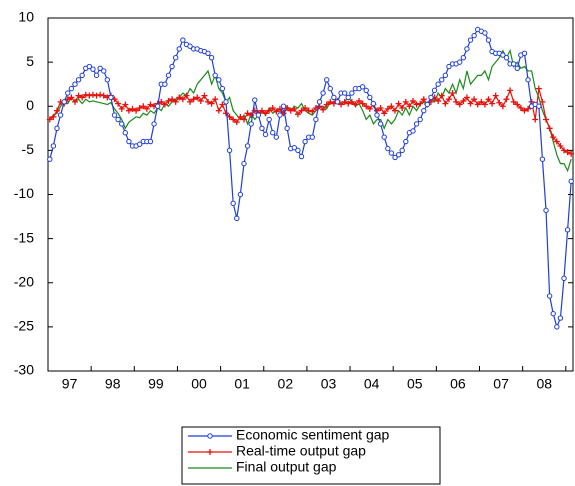 Image resolution: width=575 pixels, height=486 pixels. I want to click on y-tick-label: 0, so click(30, 105).